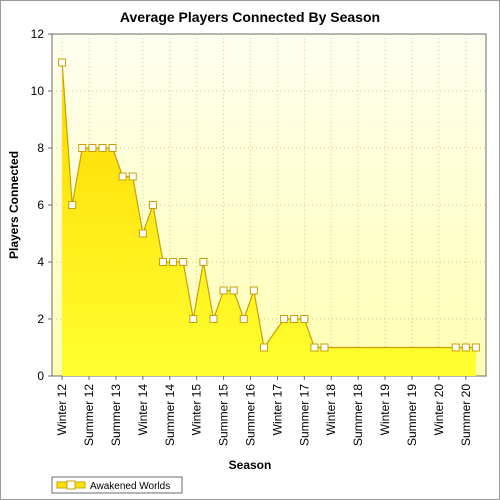  What do you see at coordinates (170, 415) in the screenshot?
I see `x-tick-label: Summer 14` at bounding box center [170, 415].